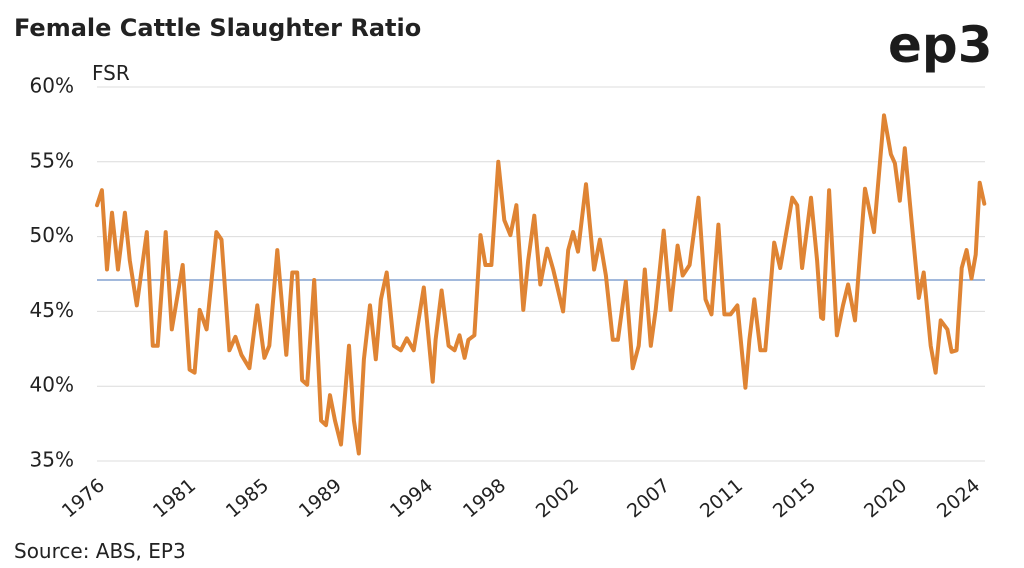 The height and width of the screenshot is (568, 1024). What do you see at coordinates (648, 498) in the screenshot?
I see `x-tick-label: 2007` at bounding box center [648, 498].